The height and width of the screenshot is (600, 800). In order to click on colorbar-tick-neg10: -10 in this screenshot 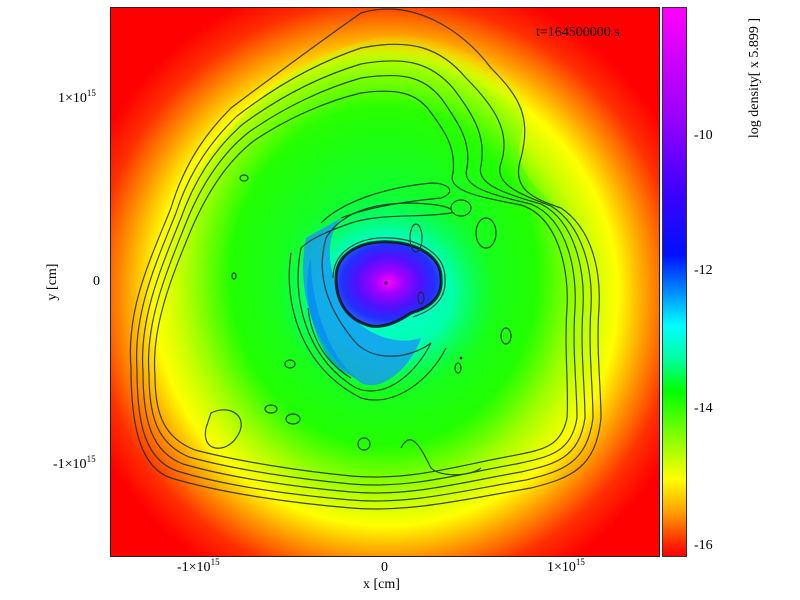, I will do `click(703, 135)`.